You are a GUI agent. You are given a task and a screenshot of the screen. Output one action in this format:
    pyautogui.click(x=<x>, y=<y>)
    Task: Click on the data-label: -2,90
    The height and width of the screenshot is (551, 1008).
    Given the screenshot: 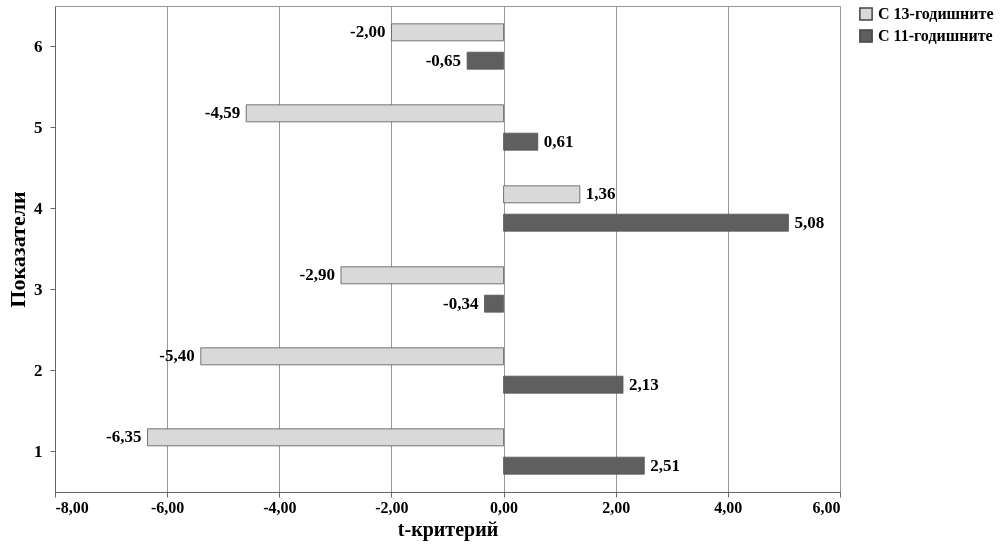 What is the action you would take?
    pyautogui.click(x=317, y=275)
    